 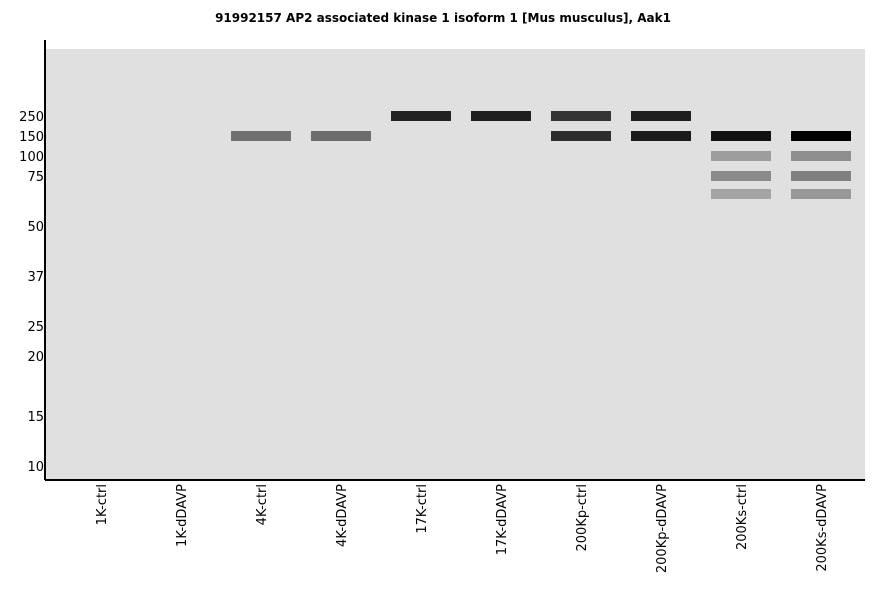 I want to click on lane-label: 200Ks-ctrl, so click(x=742, y=517).